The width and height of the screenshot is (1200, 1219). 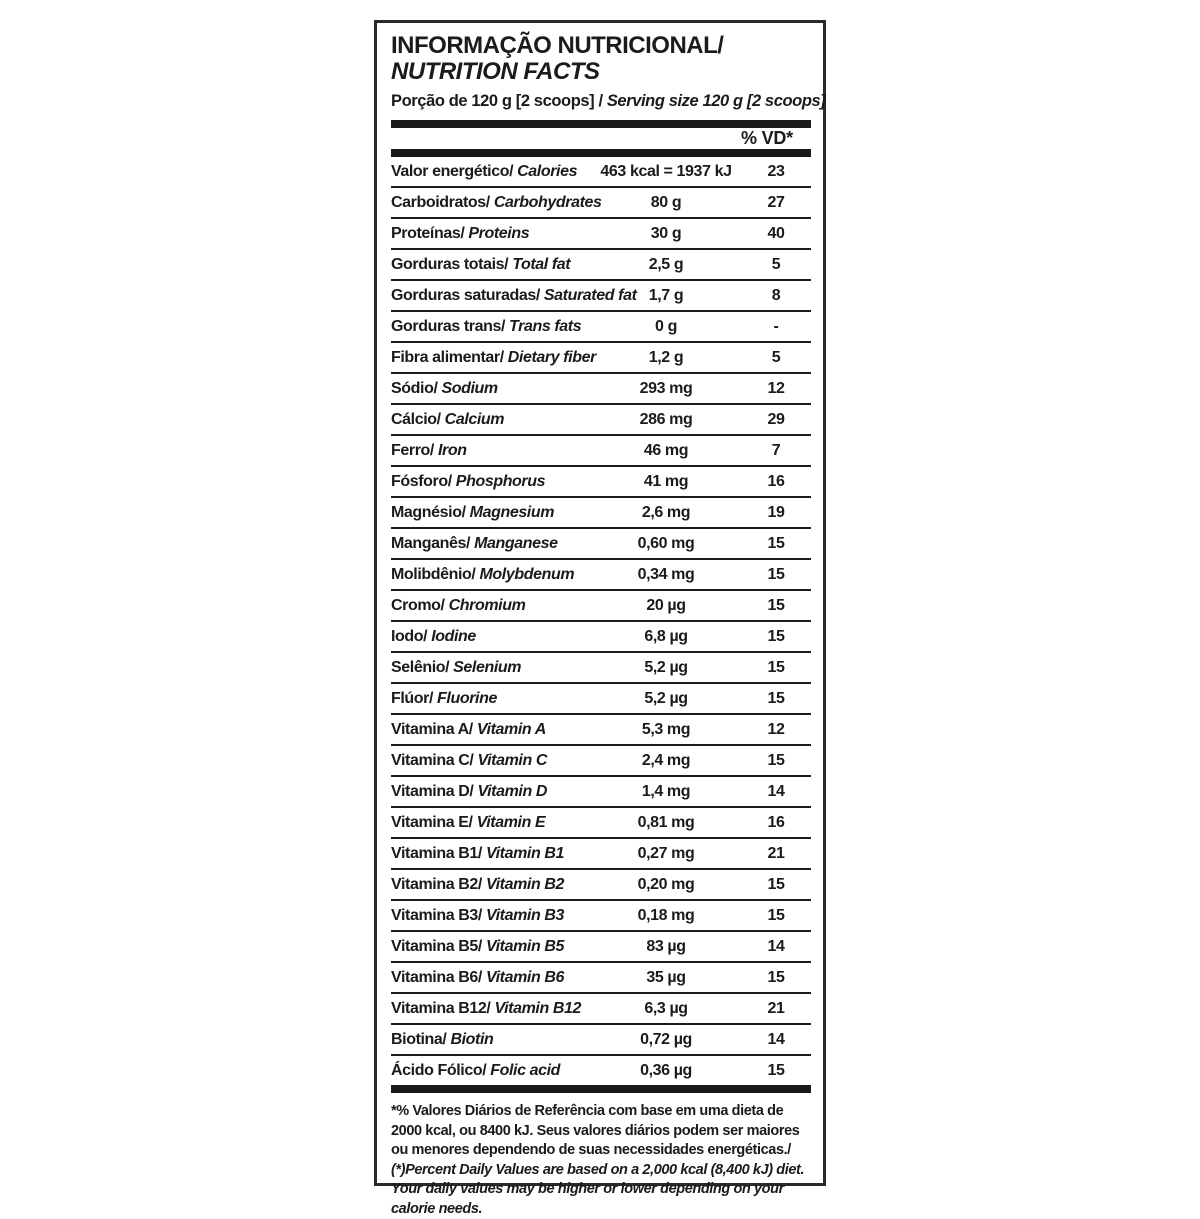 I want to click on nutrient-name: Manganês/Manganese, so click(x=491, y=544).